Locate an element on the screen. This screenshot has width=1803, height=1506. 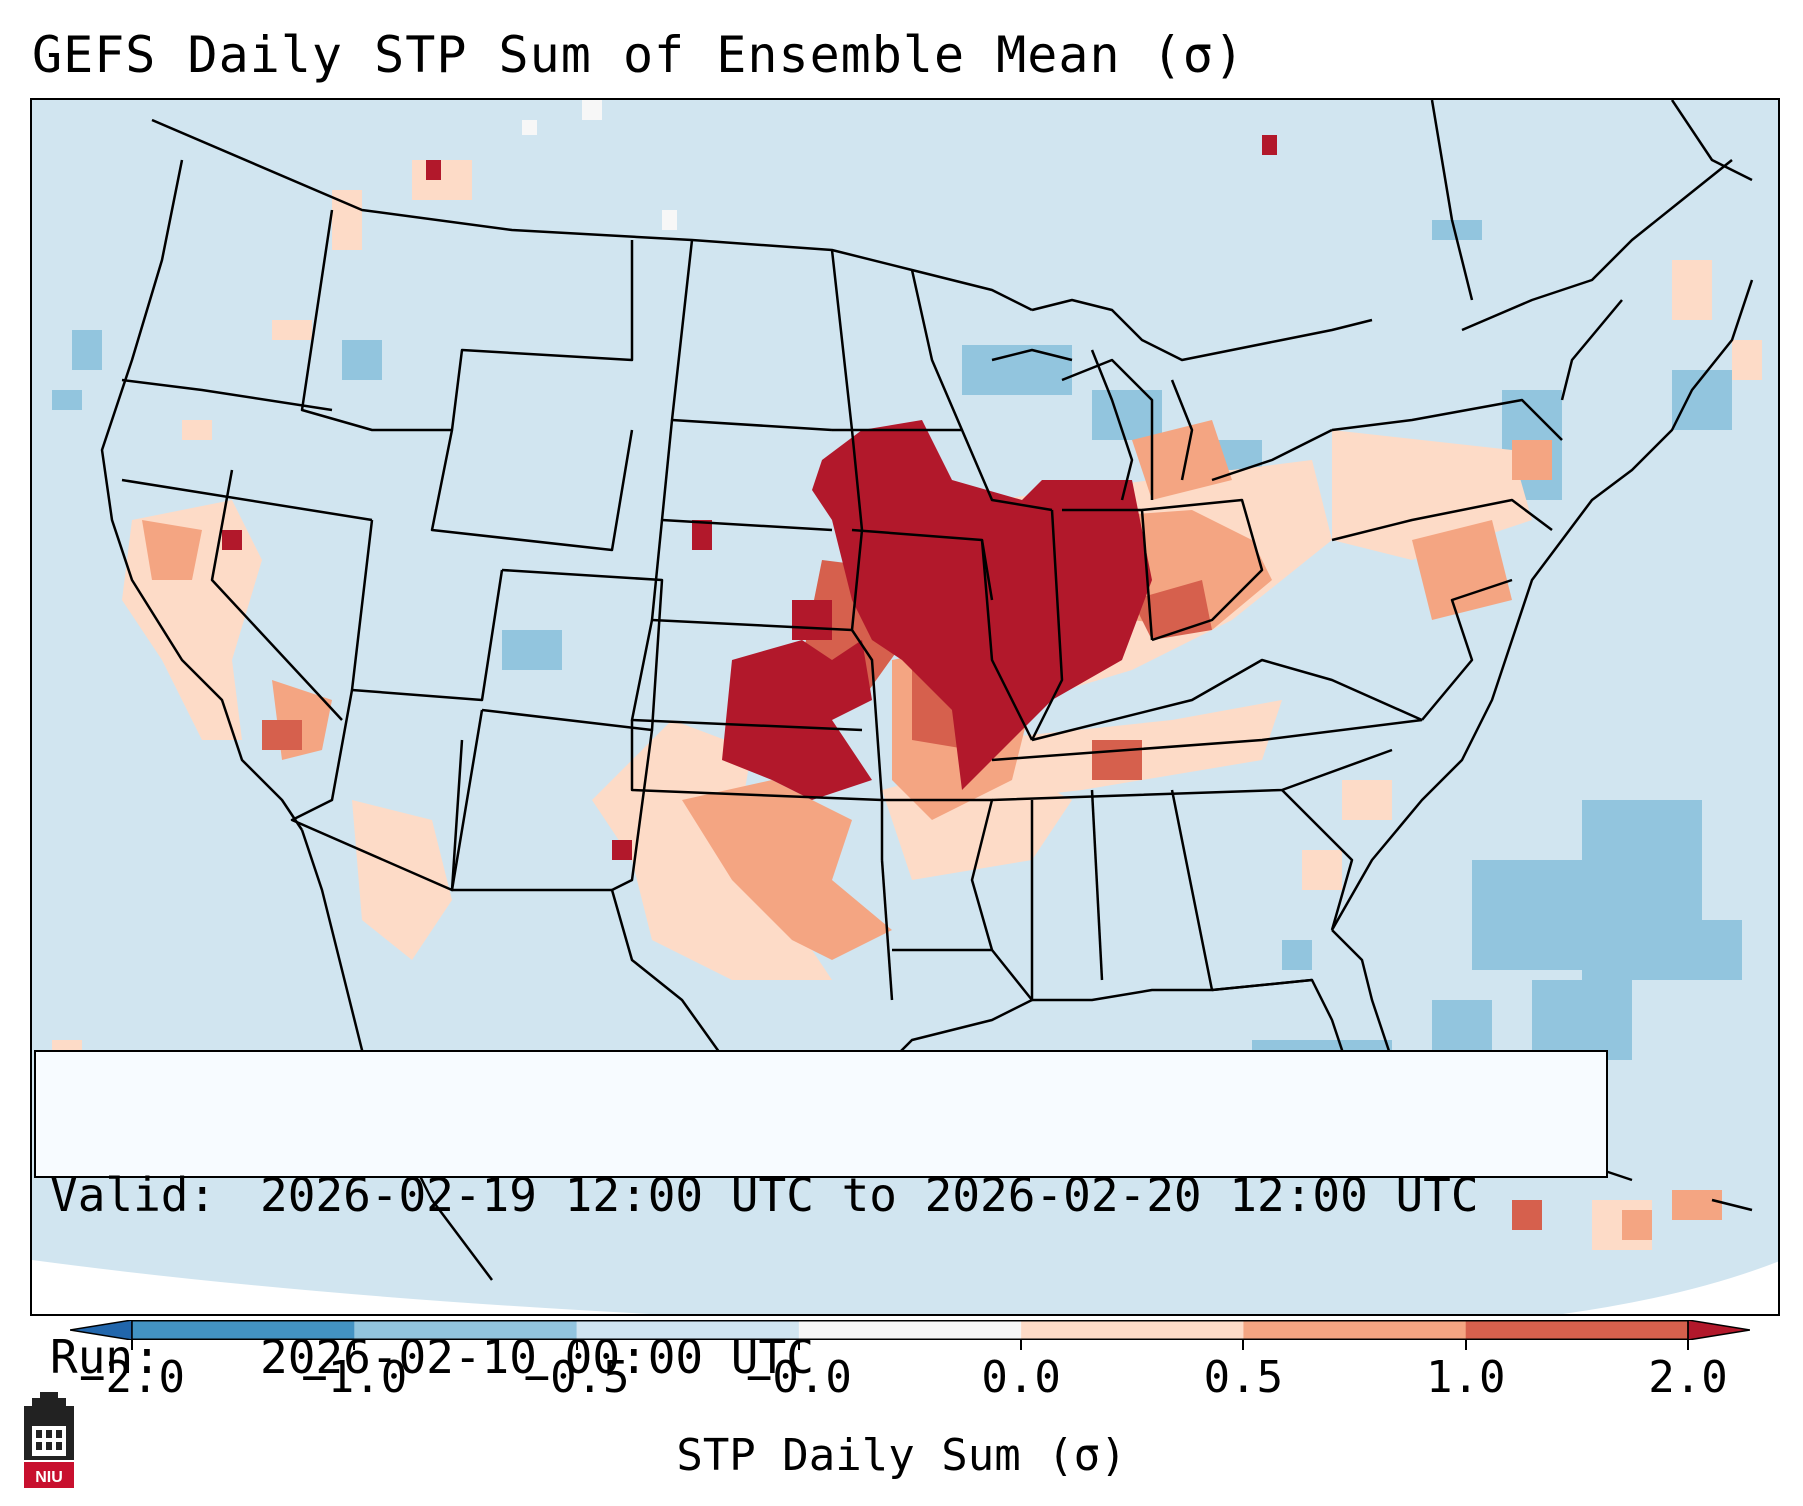
colorbar-tick-label: −0.5 is located at coordinates (576, 1377).